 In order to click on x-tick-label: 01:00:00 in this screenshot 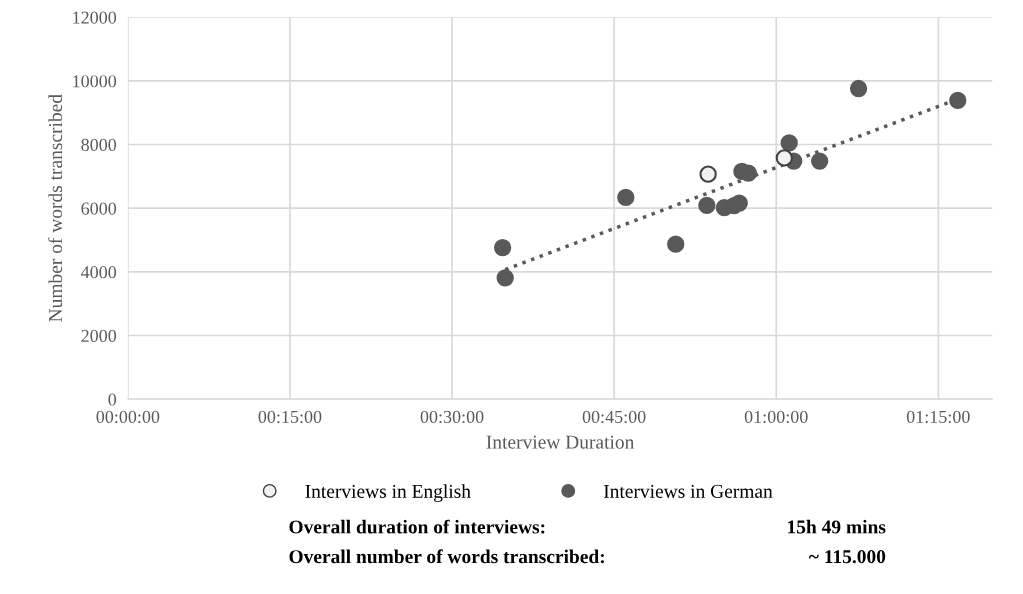, I will do `click(776, 417)`.